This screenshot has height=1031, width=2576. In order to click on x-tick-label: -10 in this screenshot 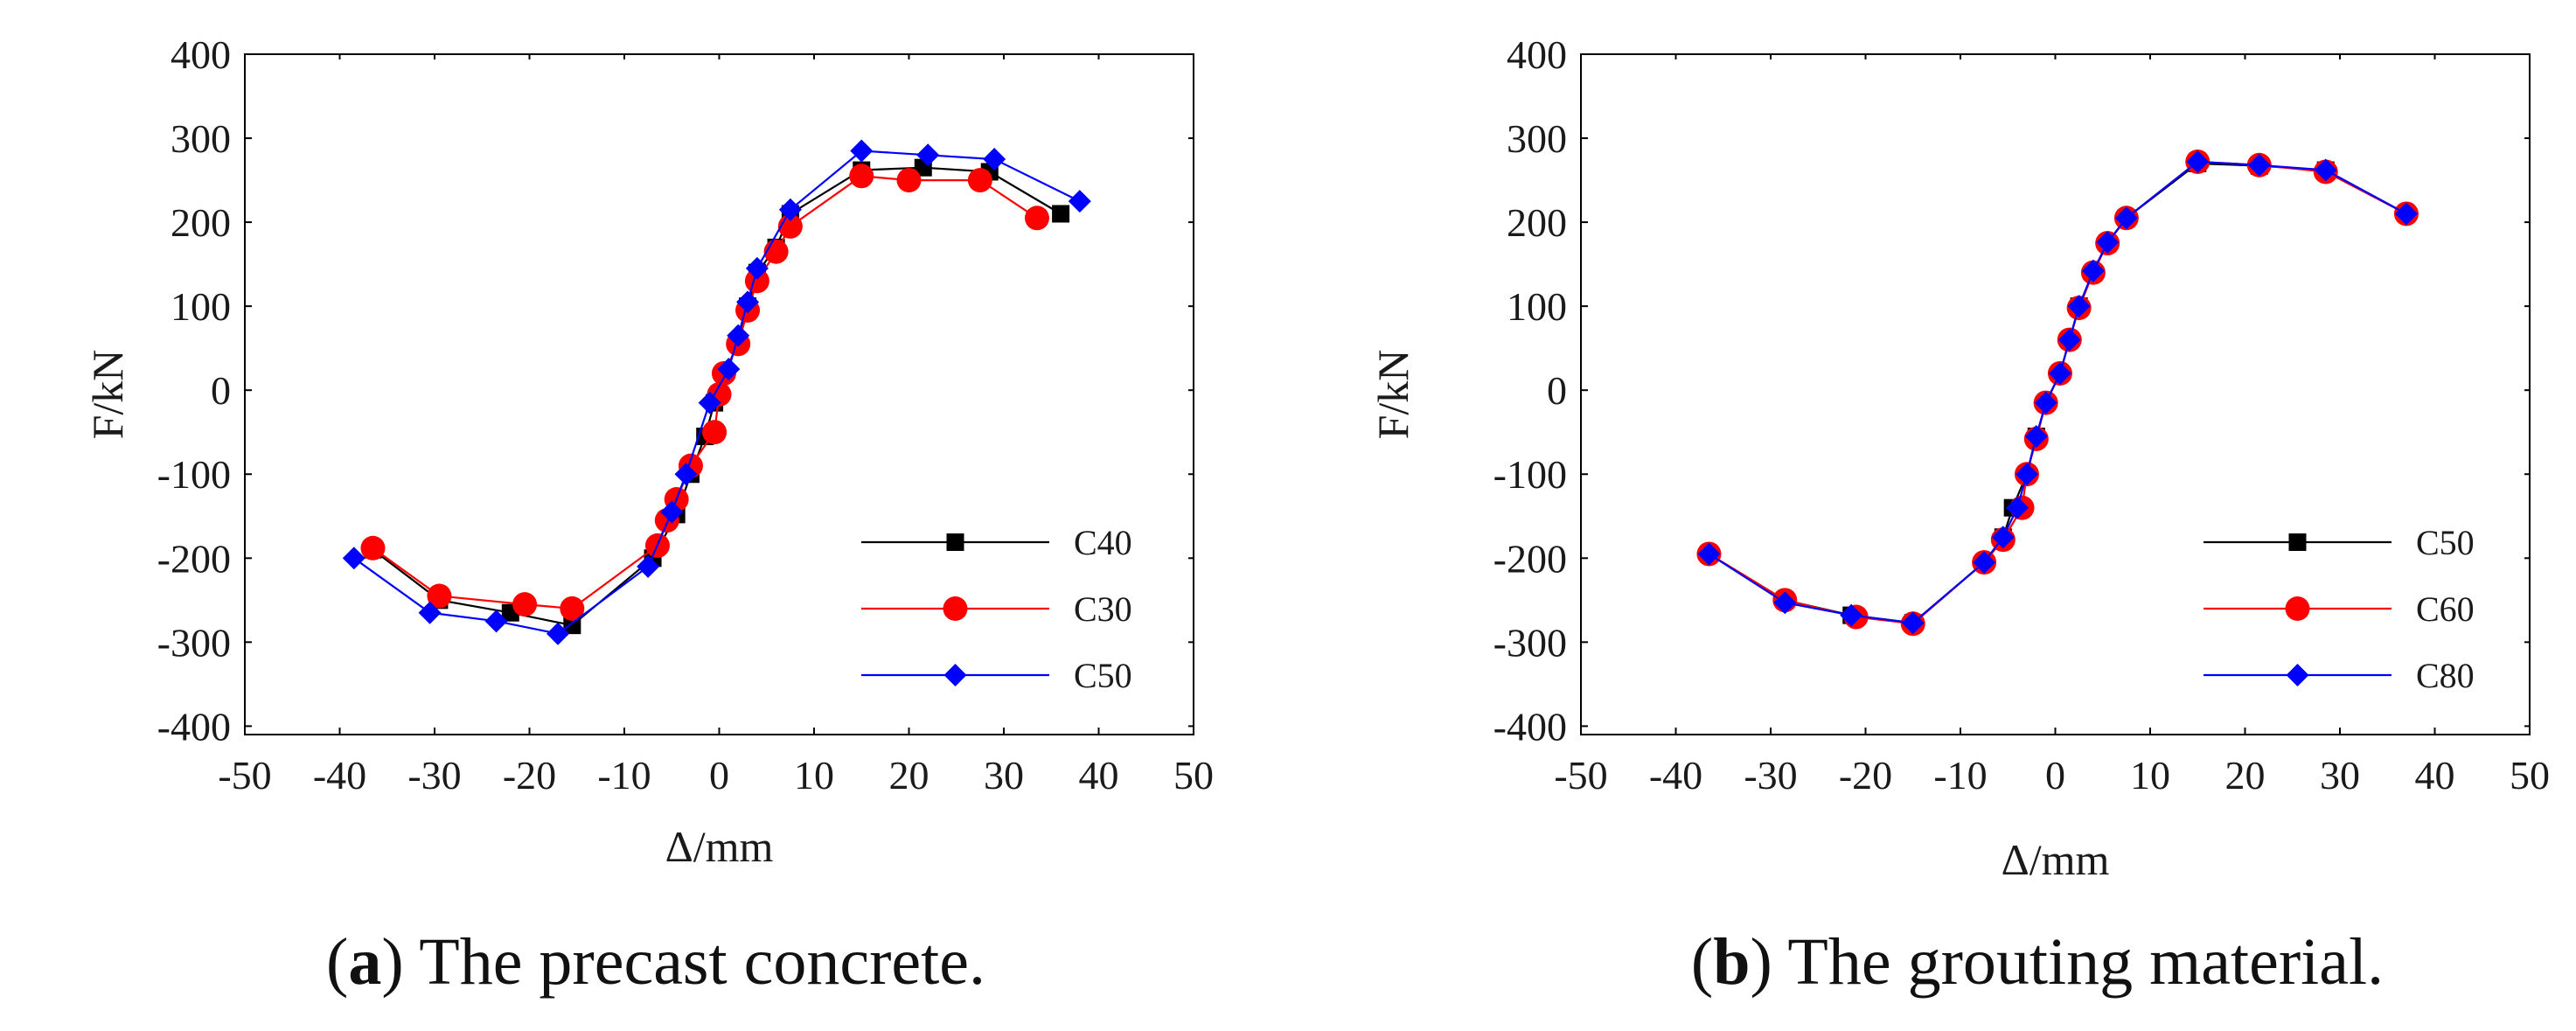, I will do `click(624, 775)`.